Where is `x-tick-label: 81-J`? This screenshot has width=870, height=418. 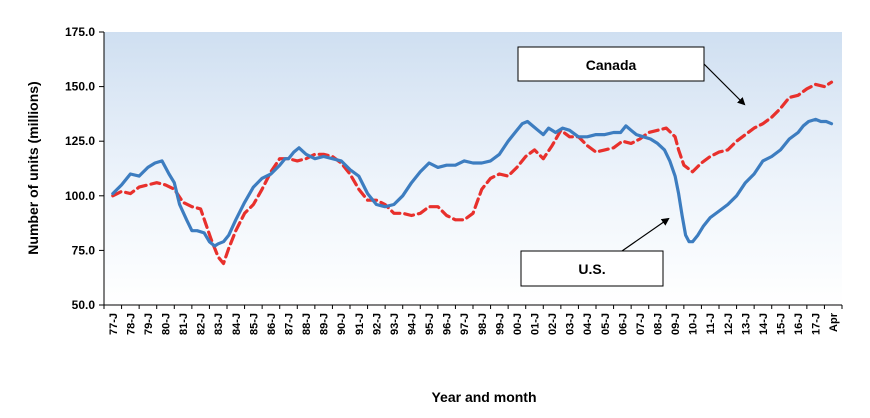 x-tick-label: 81-J is located at coordinates (184, 324).